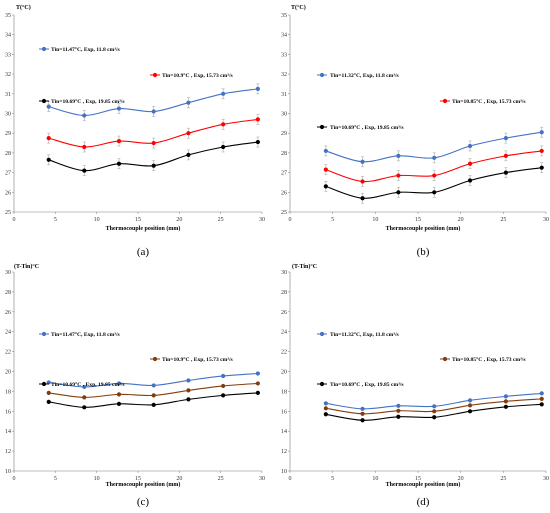  Describe the element at coordinates (8, 154) in the screenshot. I see `y-tick-label: 28` at that location.